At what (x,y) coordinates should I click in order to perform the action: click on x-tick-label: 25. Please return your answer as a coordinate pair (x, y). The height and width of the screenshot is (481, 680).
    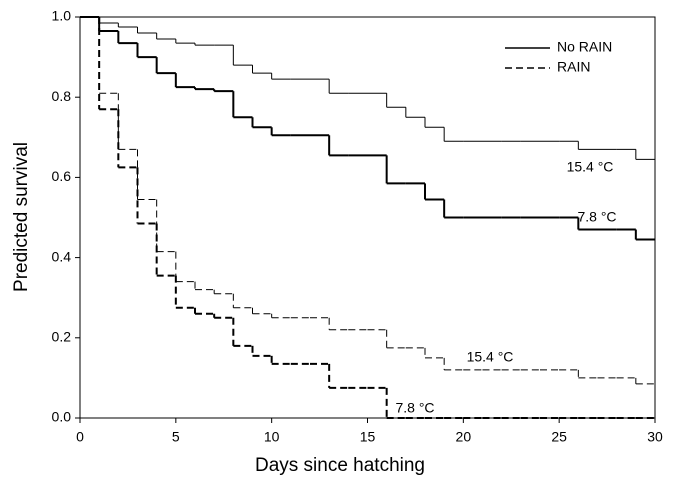
    Looking at the image, I should click on (559, 437).